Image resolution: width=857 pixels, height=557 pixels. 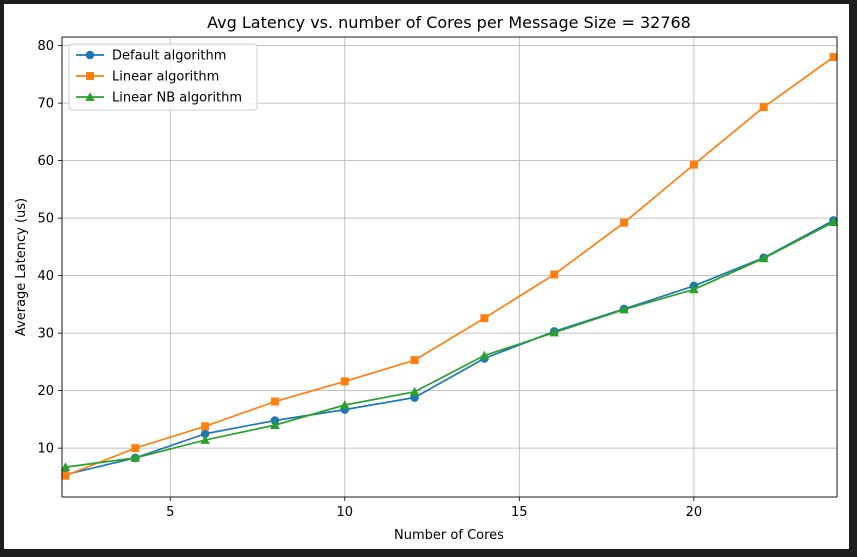 What do you see at coordinates (449, 535) in the screenshot?
I see `x-axis-label: Number of Cores` at bounding box center [449, 535].